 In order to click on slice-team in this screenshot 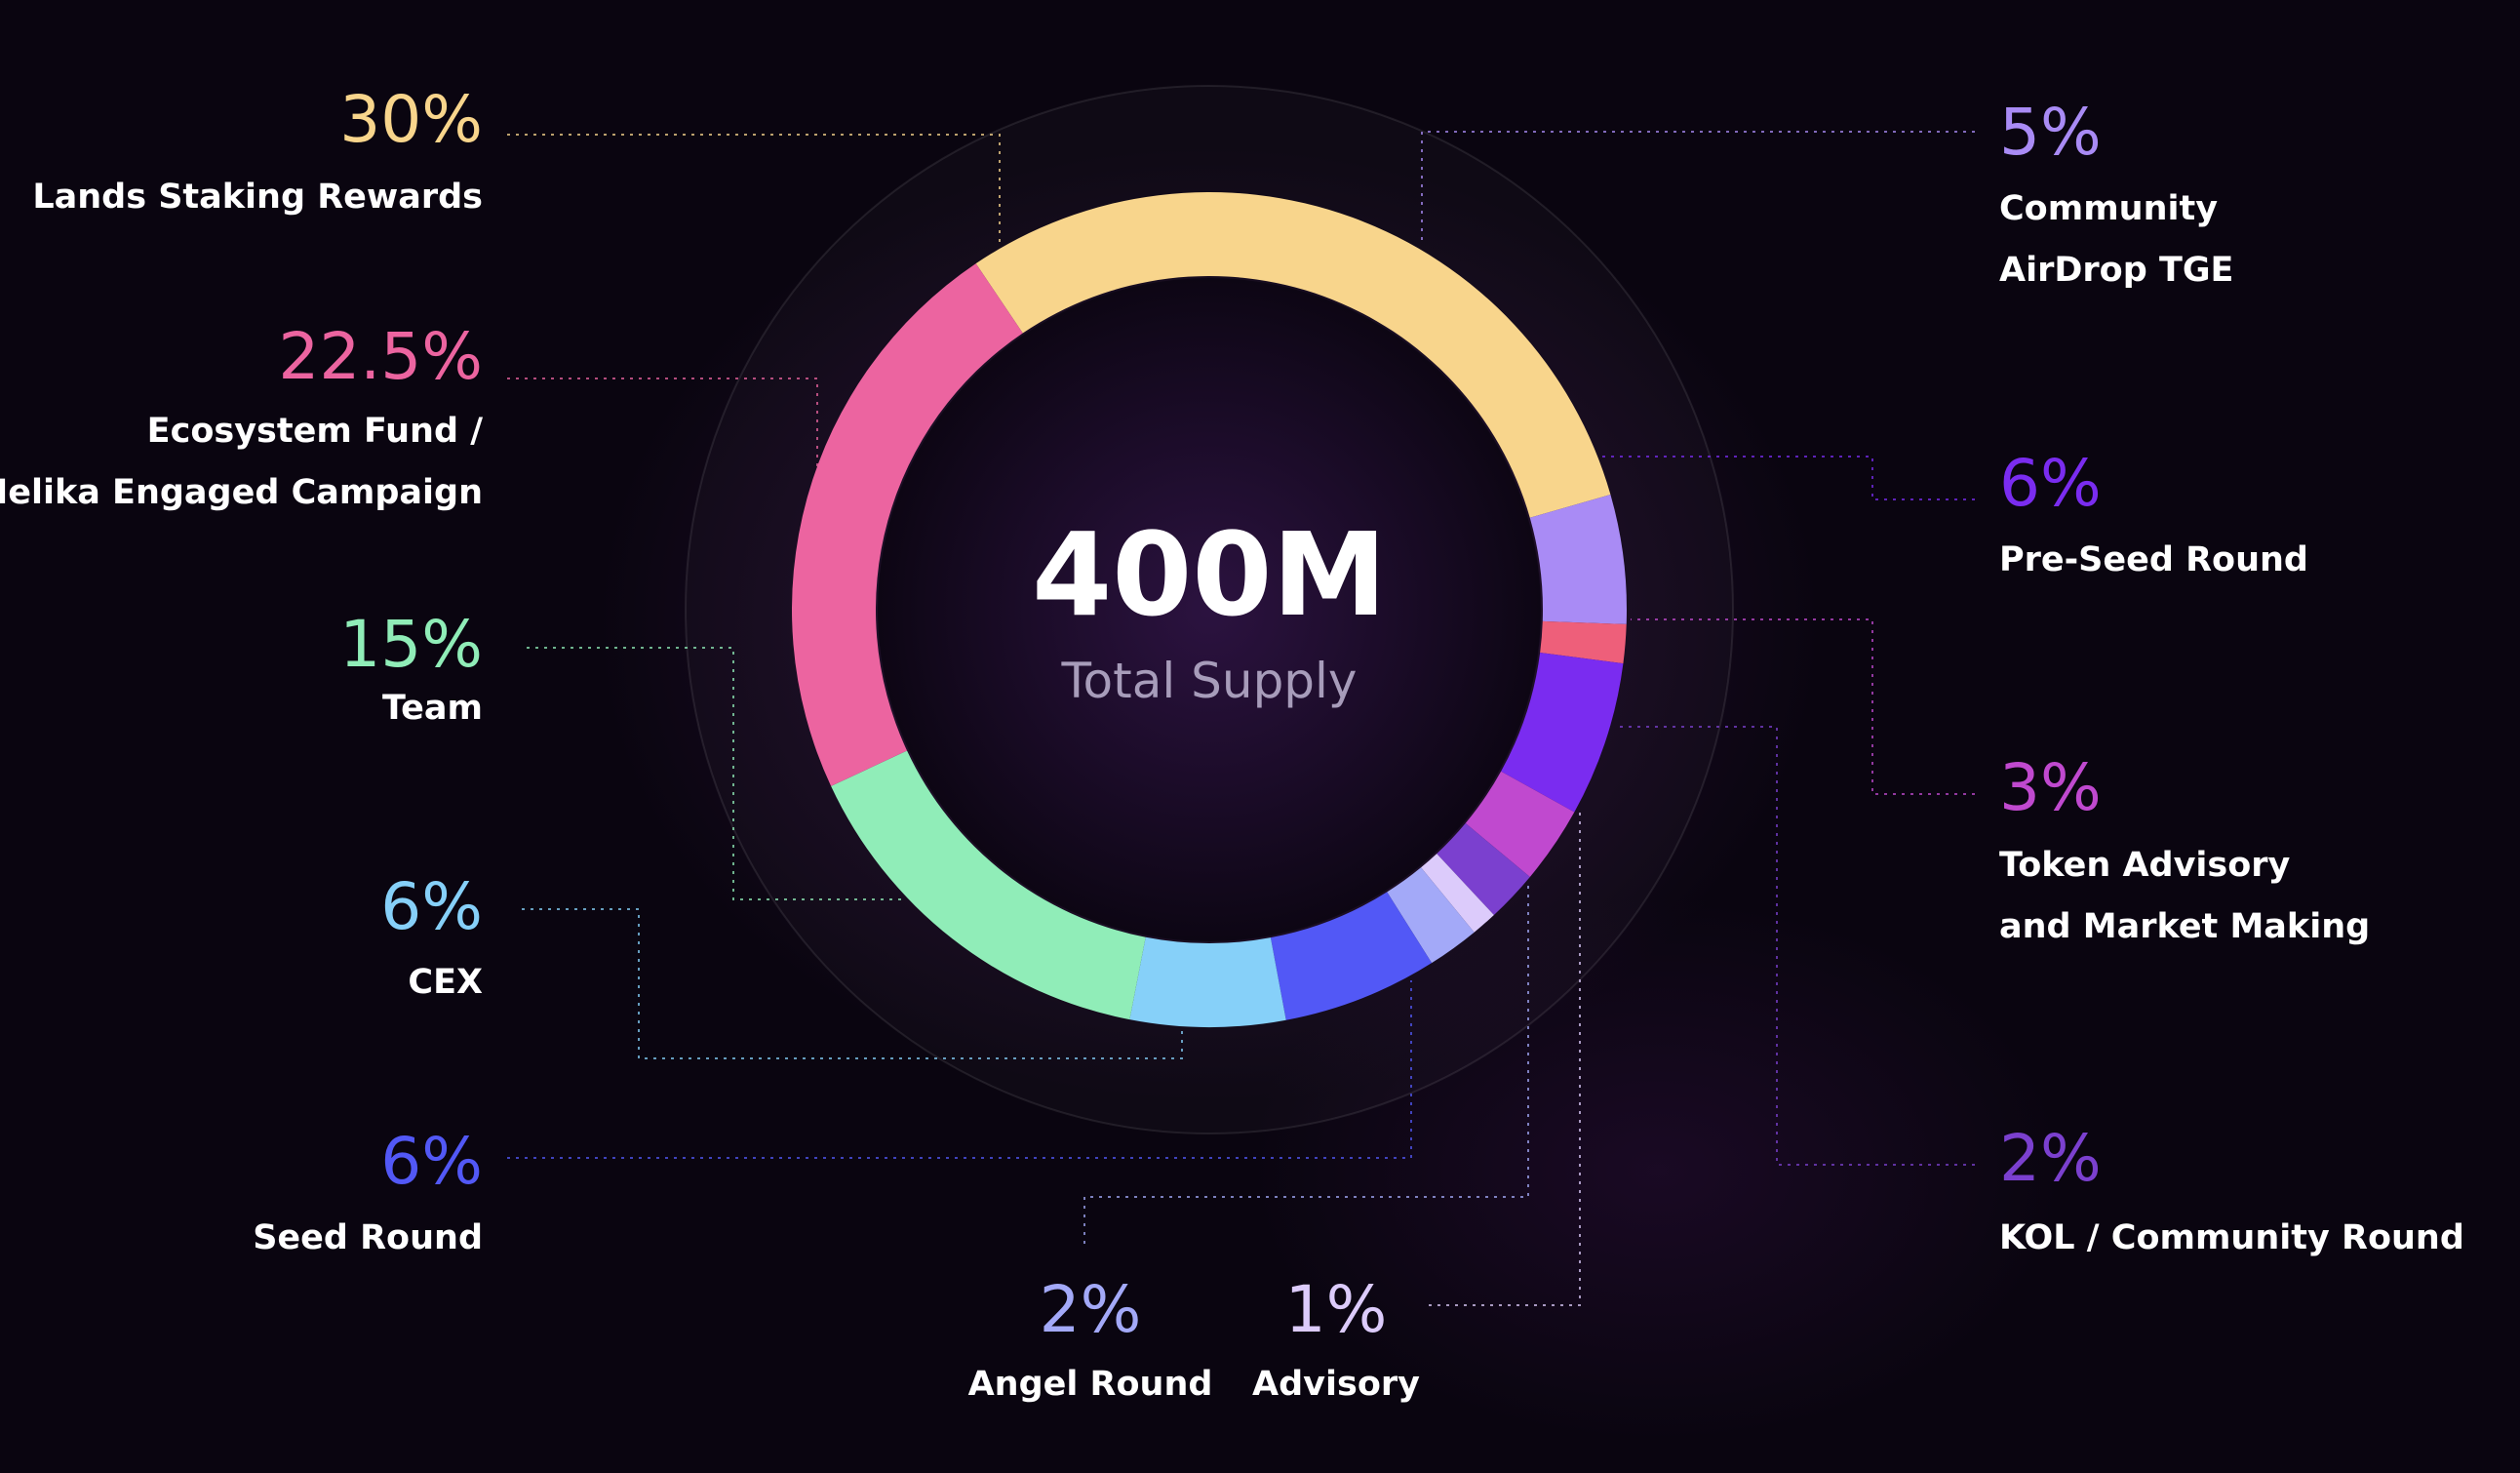, I will do `click(988, 885)`.